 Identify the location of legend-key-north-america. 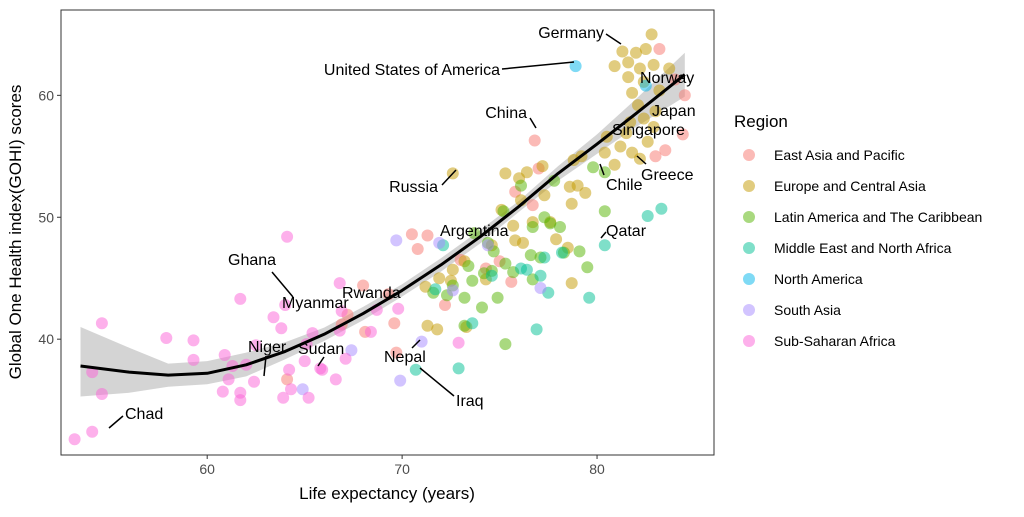
(749, 279).